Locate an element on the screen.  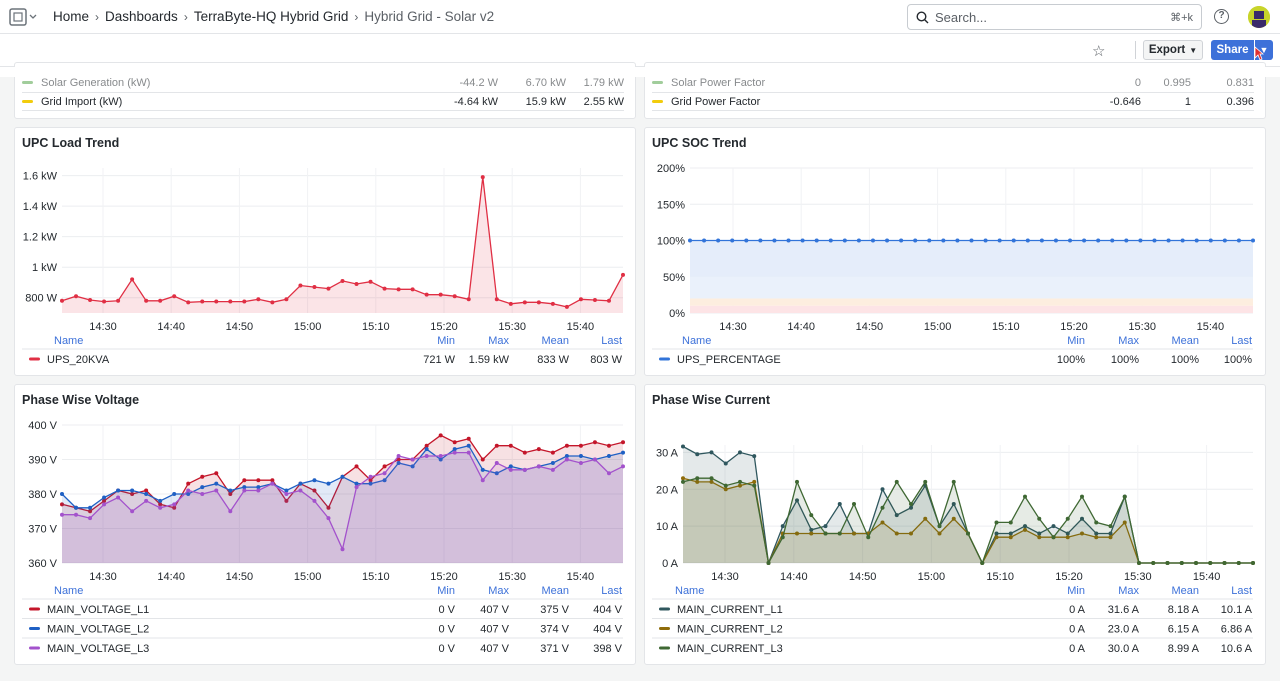
legend-row: Solar Power Factor 0 0.995 0.831 is located at coordinates (953, 82).